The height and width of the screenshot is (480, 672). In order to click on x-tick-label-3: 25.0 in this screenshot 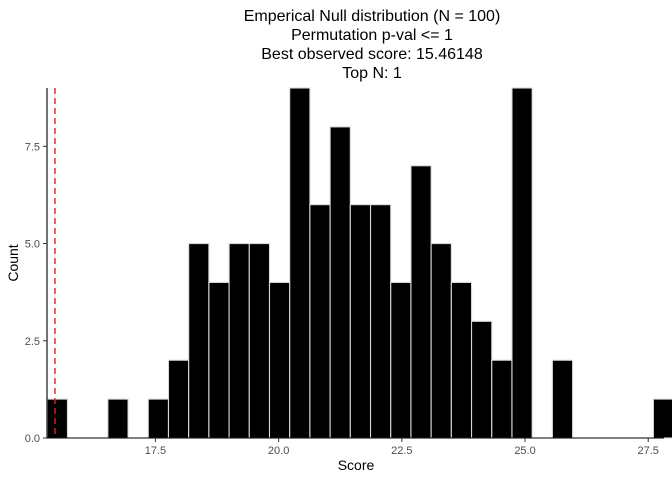, I will do `click(524, 451)`.